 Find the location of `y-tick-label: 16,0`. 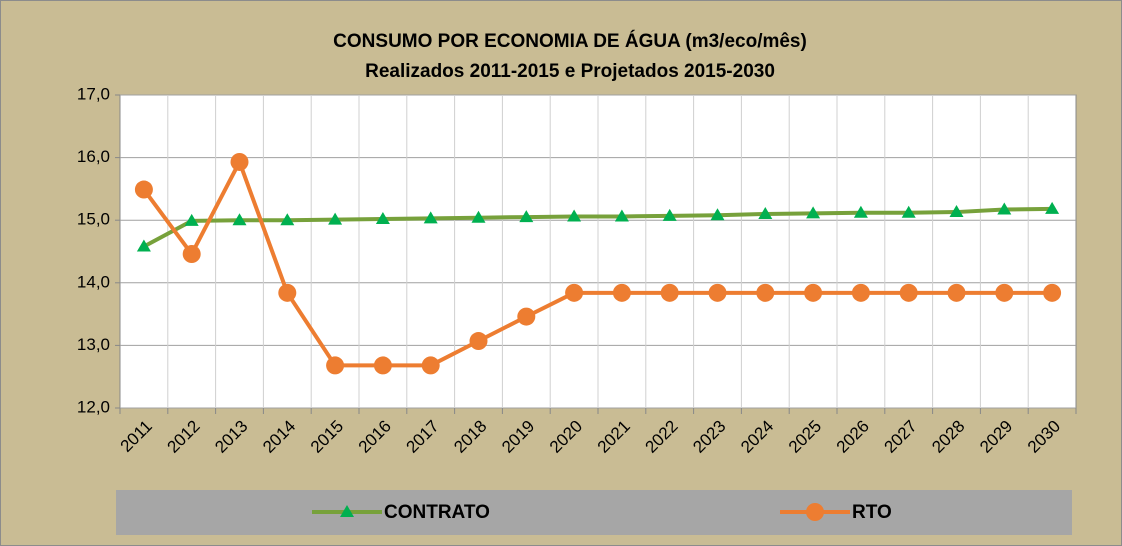

y-tick-label: 16,0 is located at coordinates (93, 156).